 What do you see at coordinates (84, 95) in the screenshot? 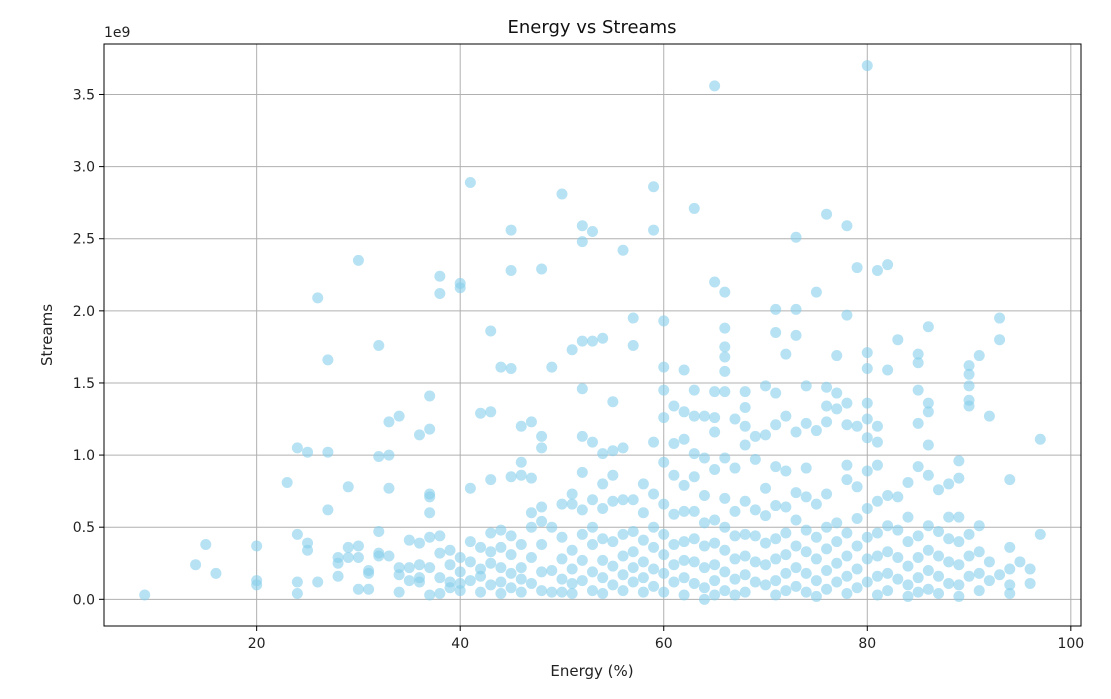
I see `y-tick-label: 3.5` at bounding box center [84, 95].